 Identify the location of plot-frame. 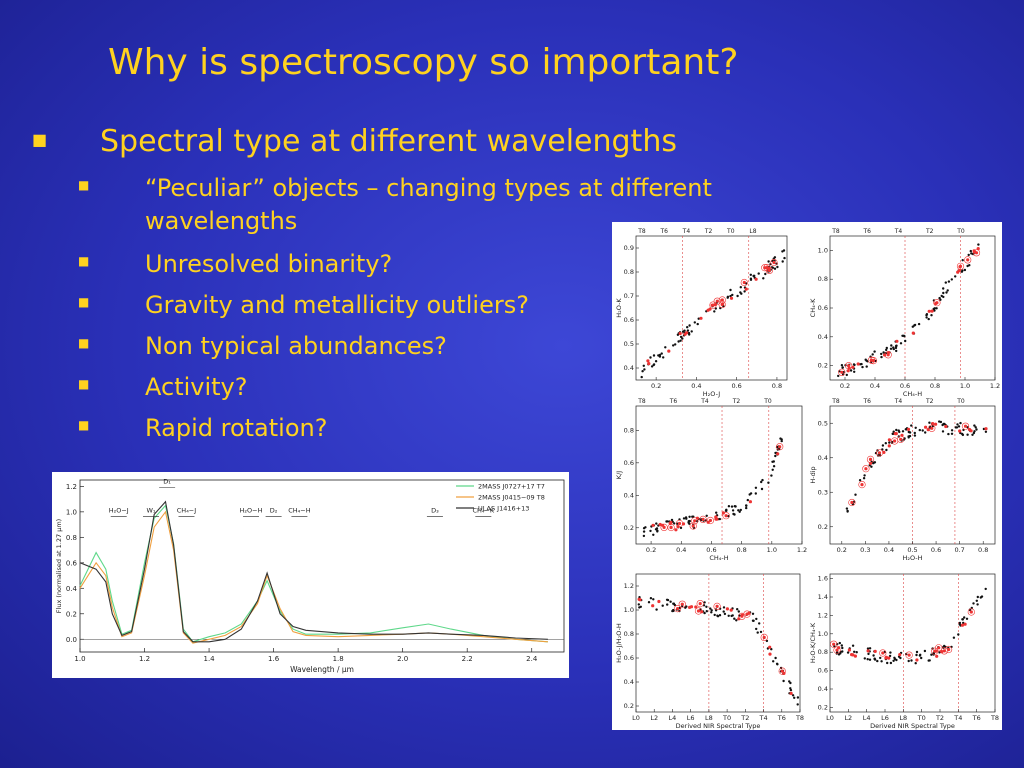
(711, 308).